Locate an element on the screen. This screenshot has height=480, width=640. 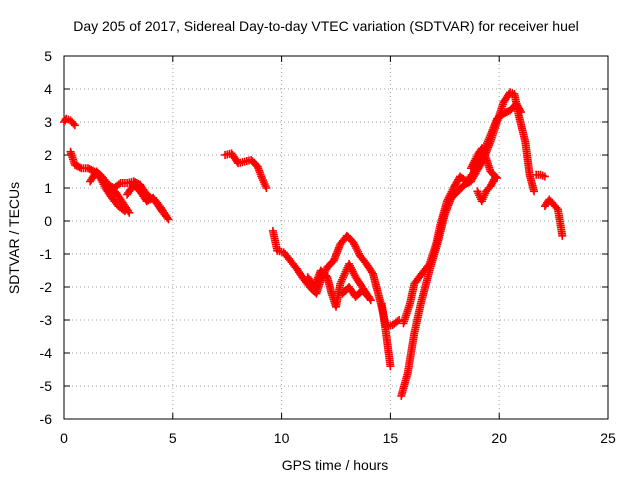
series-arc8 is located at coordinates (339, 285).